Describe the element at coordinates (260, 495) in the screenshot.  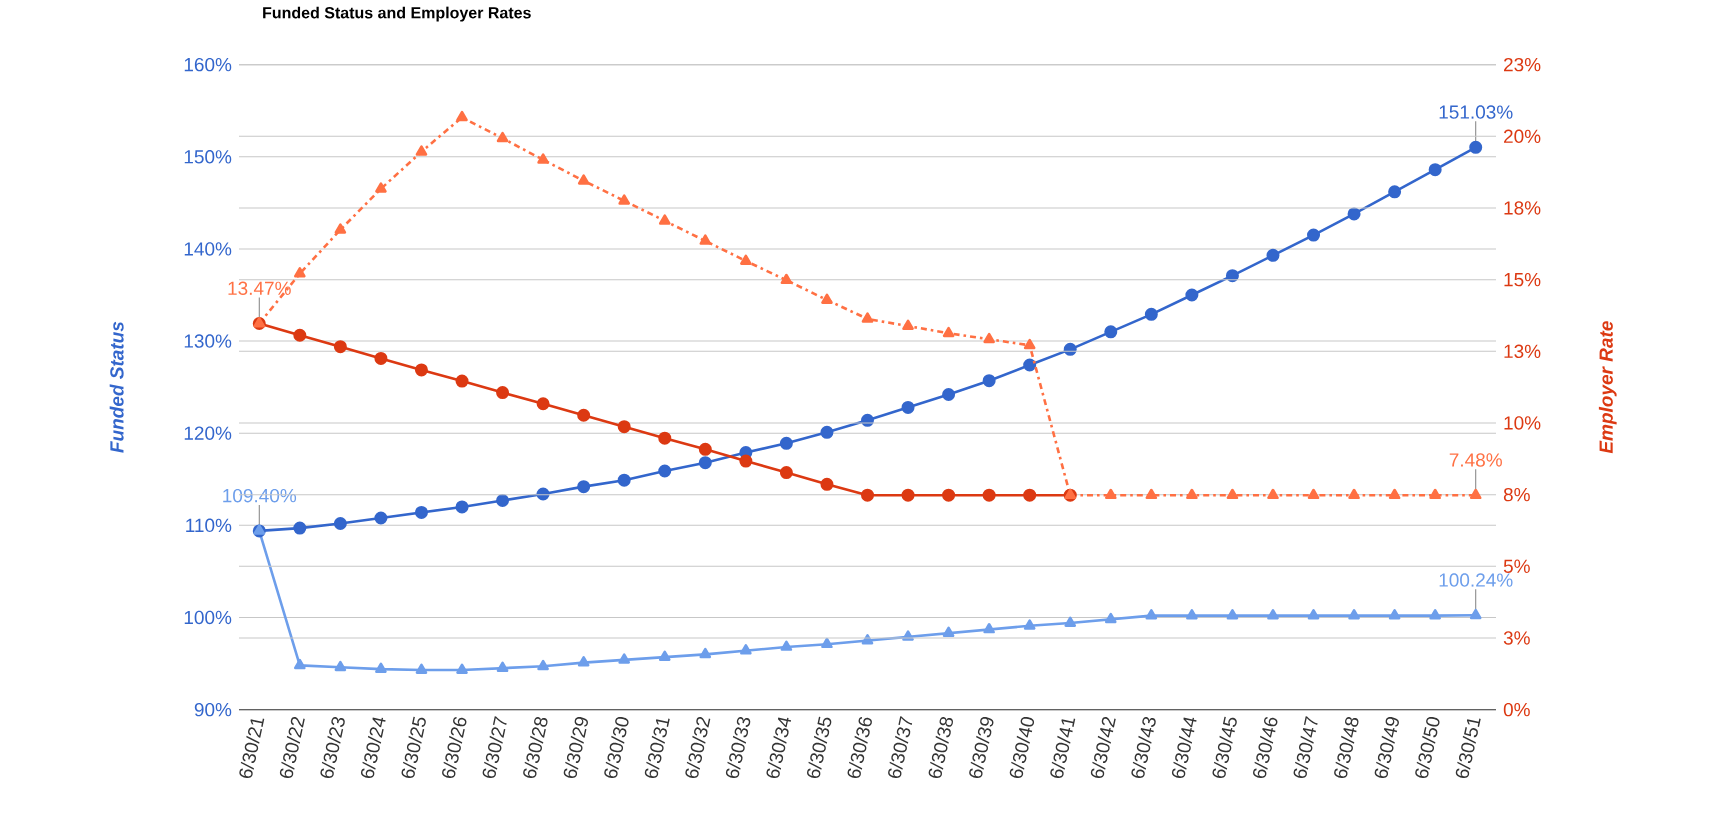
I see `data-label: 109.40%` at that location.